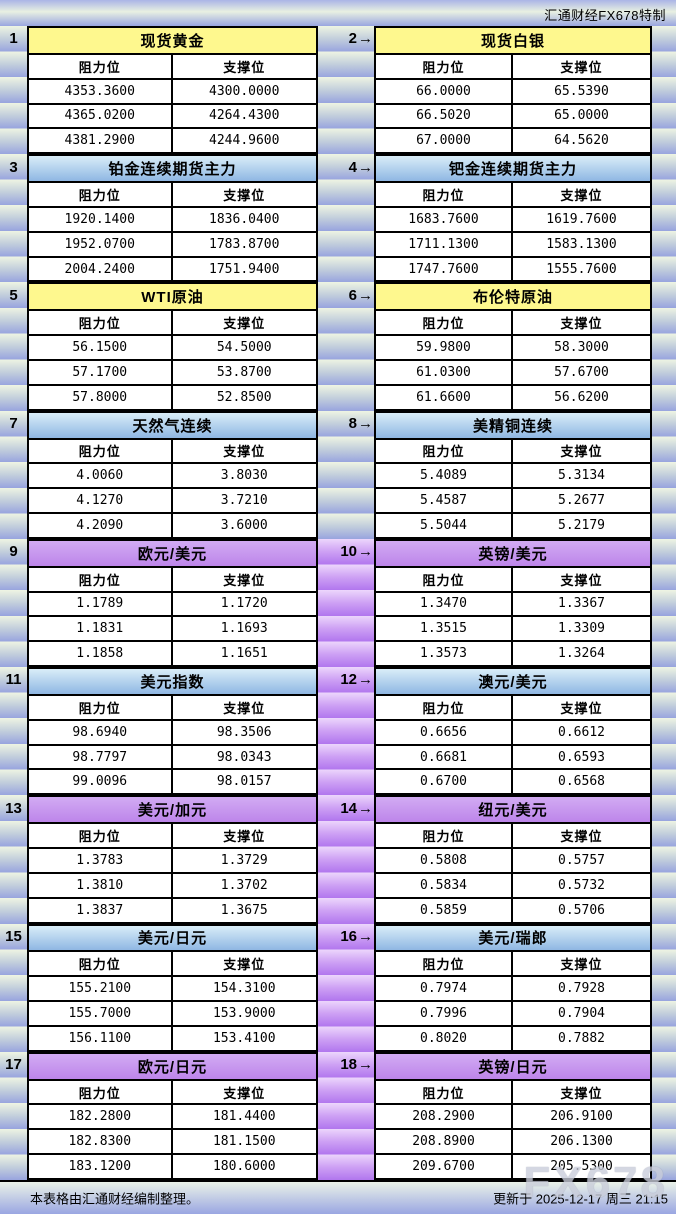  I want to click on support-value: 181.1500, so click(244, 1142).